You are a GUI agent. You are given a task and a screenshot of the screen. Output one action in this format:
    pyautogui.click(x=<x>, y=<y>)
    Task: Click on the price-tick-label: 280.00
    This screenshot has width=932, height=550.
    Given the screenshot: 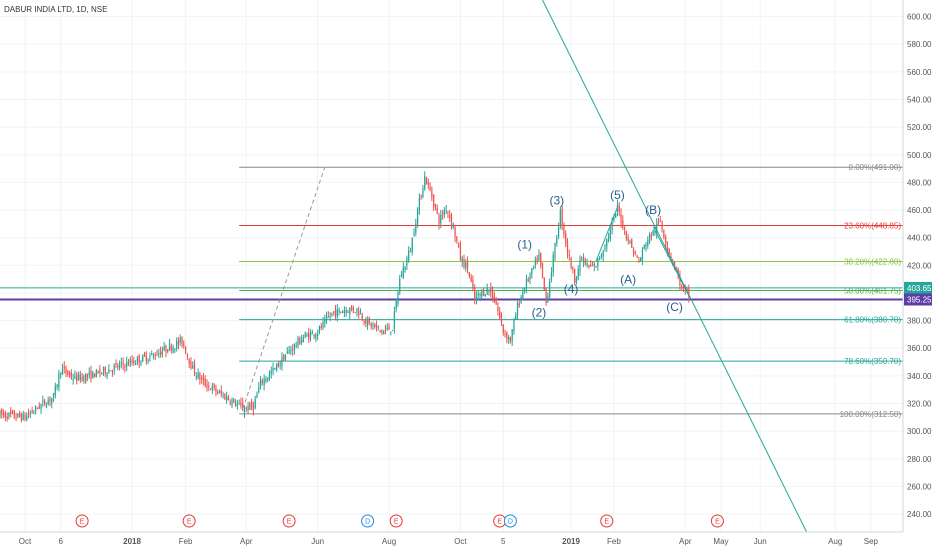 What is the action you would take?
    pyautogui.click(x=919, y=459)
    